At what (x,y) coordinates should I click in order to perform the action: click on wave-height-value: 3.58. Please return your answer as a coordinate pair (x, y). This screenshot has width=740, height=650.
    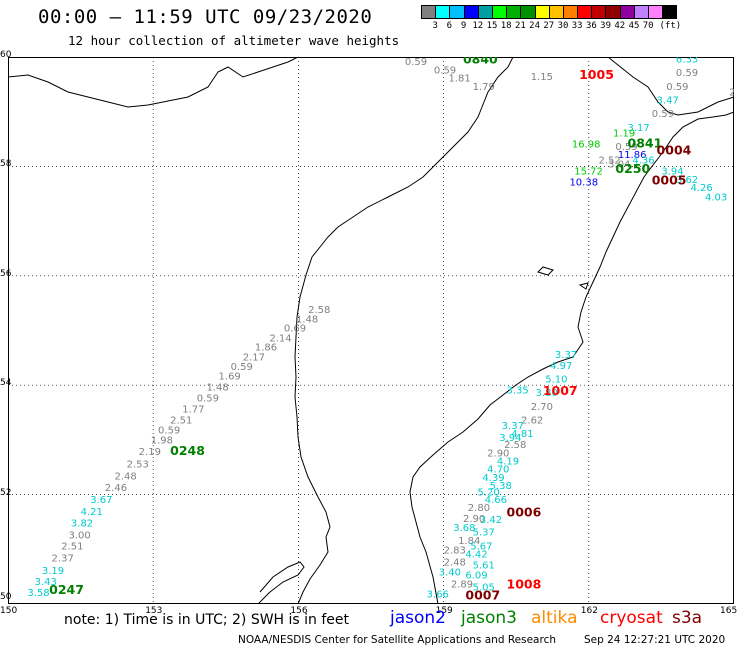
    Looking at the image, I should click on (38, 593).